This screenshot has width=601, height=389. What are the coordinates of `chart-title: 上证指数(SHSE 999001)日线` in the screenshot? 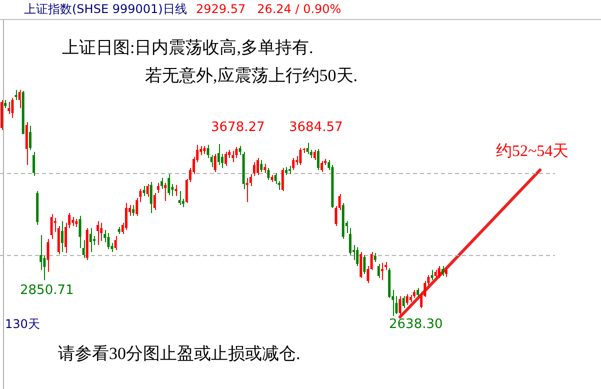 It's located at (105, 9).